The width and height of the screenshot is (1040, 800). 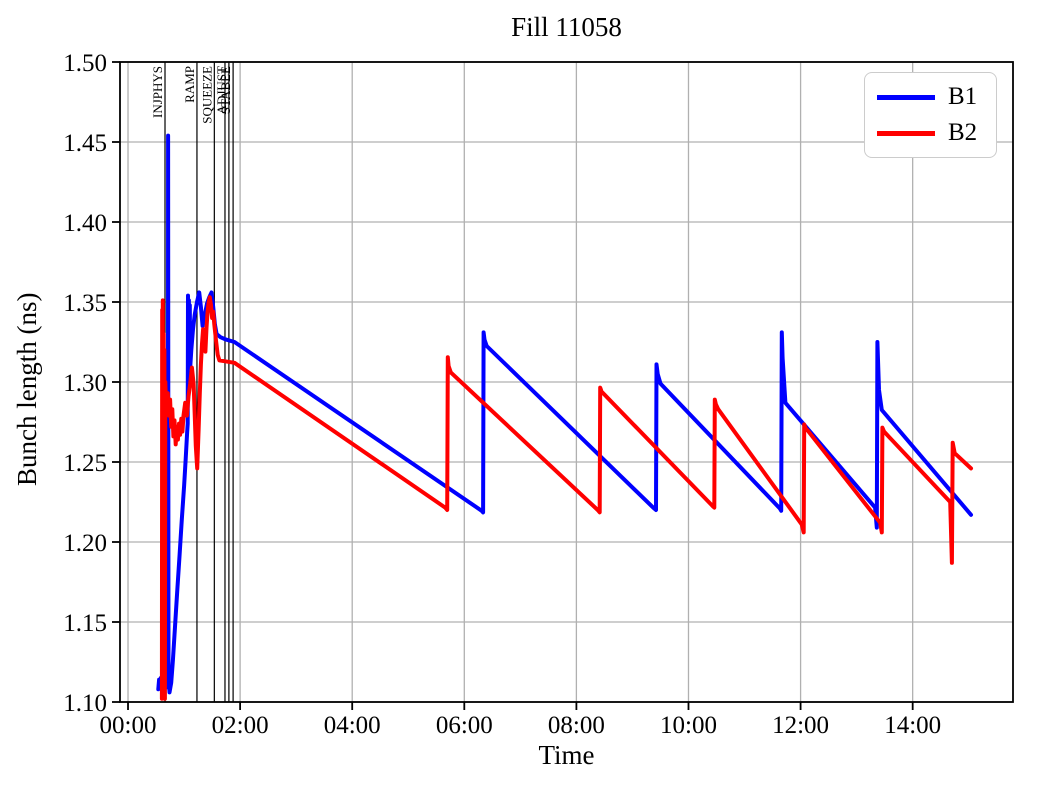 What do you see at coordinates (85, 543) in the screenshot?
I see `y-tick-label: 1.20` at bounding box center [85, 543].